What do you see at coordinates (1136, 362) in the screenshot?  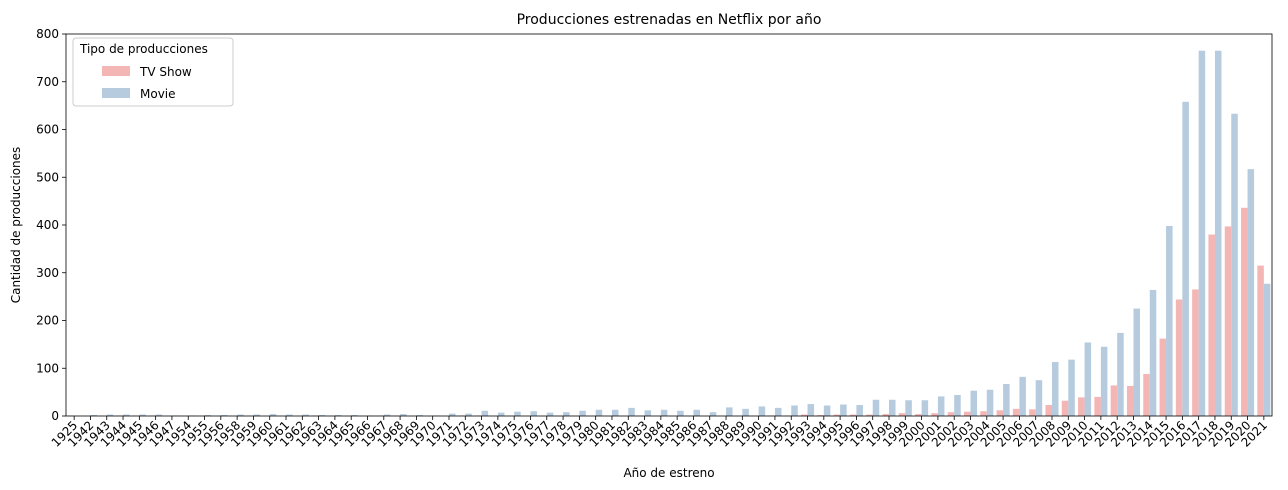 I see `bar-movie-2013` at bounding box center [1136, 362].